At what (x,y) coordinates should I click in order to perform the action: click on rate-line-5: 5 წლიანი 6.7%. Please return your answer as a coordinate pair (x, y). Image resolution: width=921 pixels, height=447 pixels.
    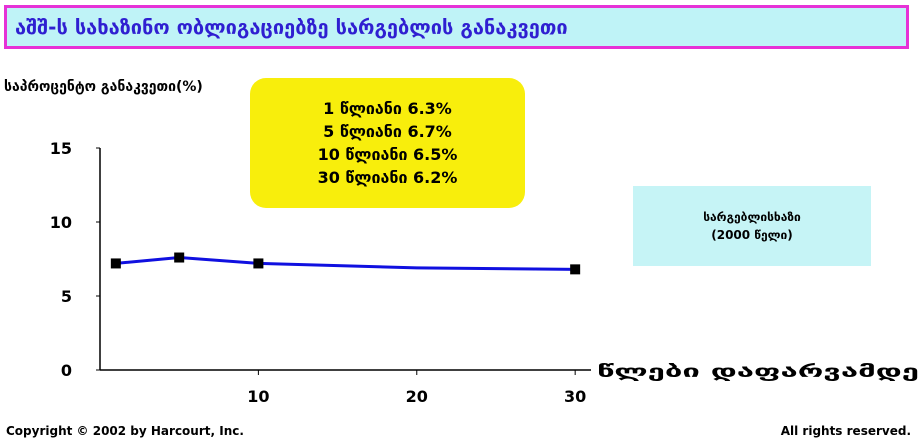
    Looking at the image, I should click on (387, 131).